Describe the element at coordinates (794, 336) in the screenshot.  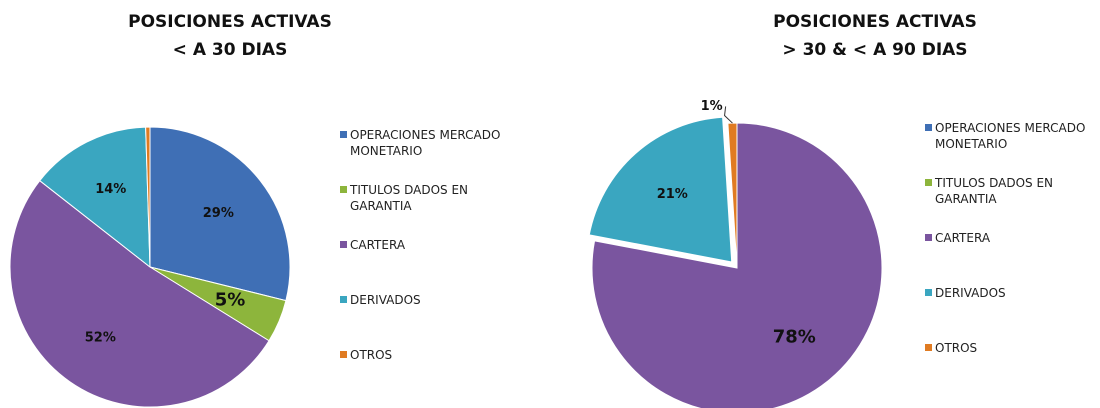
I see `data-label: 78%` at that location.